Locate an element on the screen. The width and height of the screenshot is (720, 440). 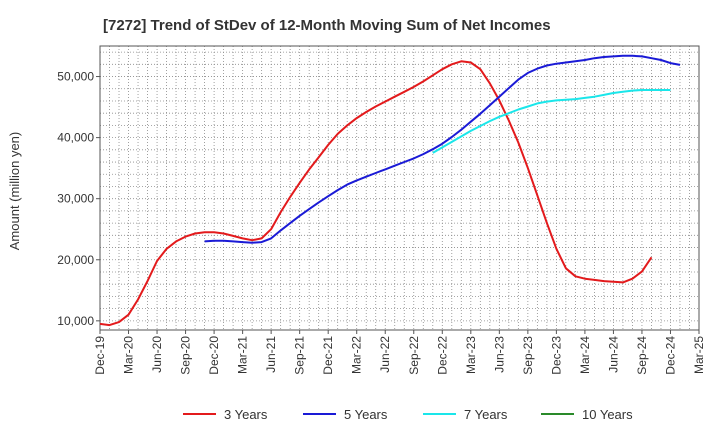
y-tick-label: 40,000 is located at coordinates (75, 138).